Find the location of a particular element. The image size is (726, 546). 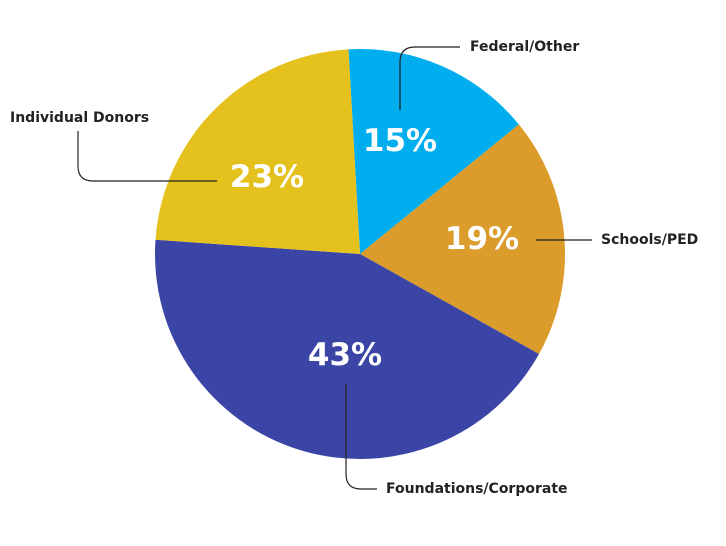

category-label-federal-other: Federal/Other is located at coordinates (524, 47).